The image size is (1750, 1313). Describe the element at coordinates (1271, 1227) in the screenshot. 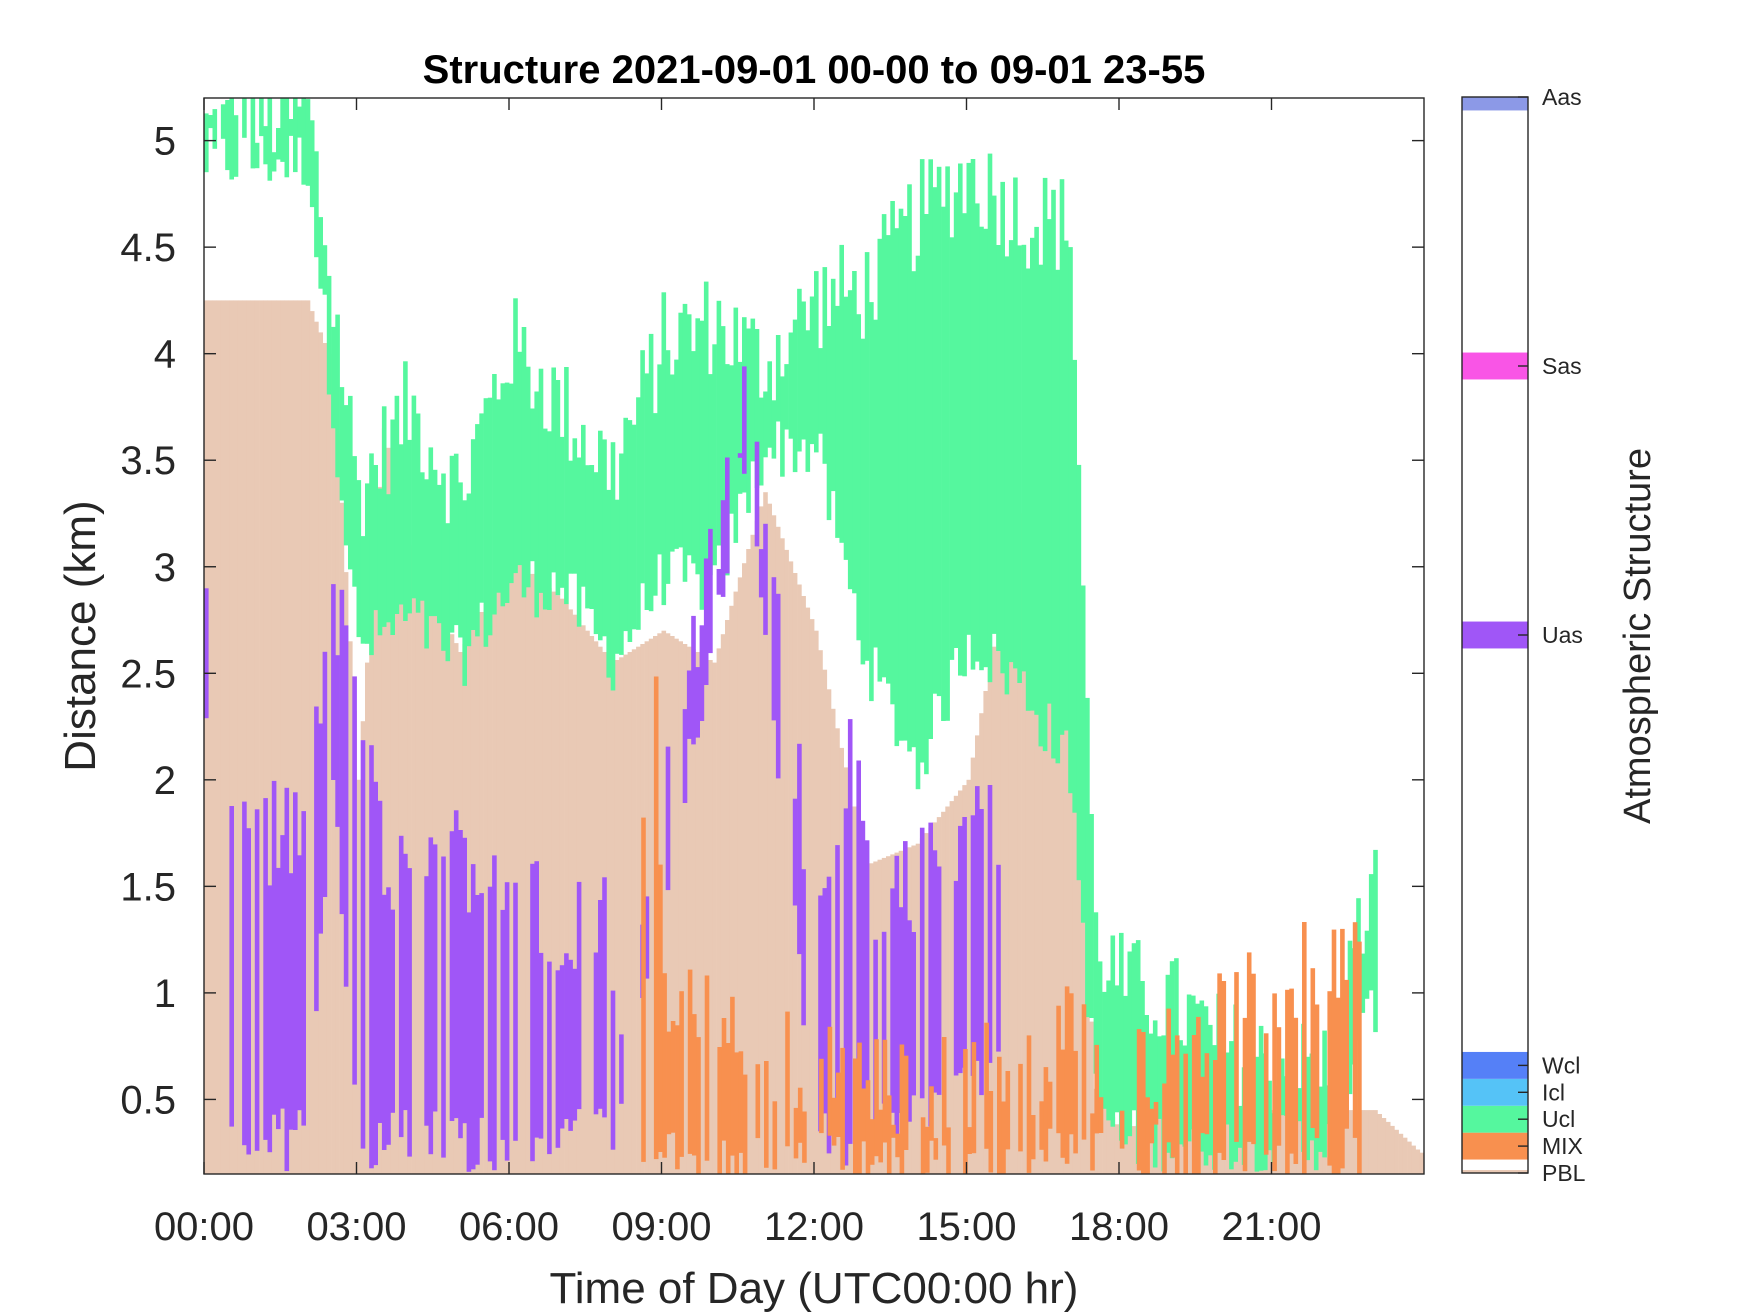

I see `x-tick-label: 21:00` at that location.